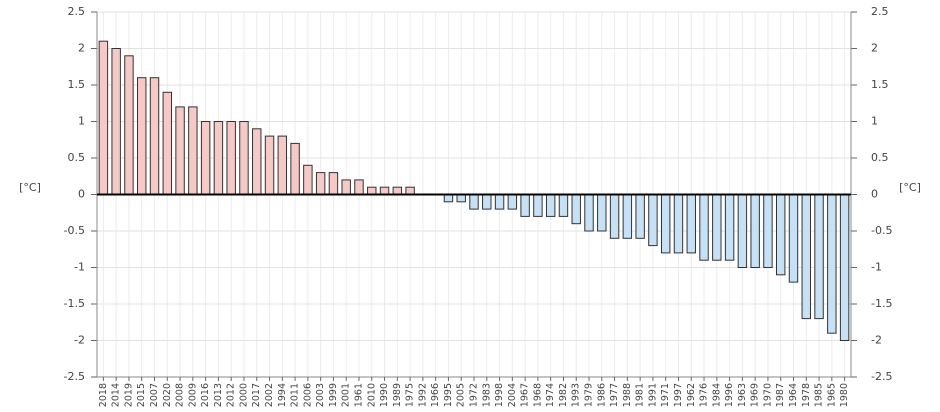  I want to click on x-tick-label: 1984, so click(716, 395).